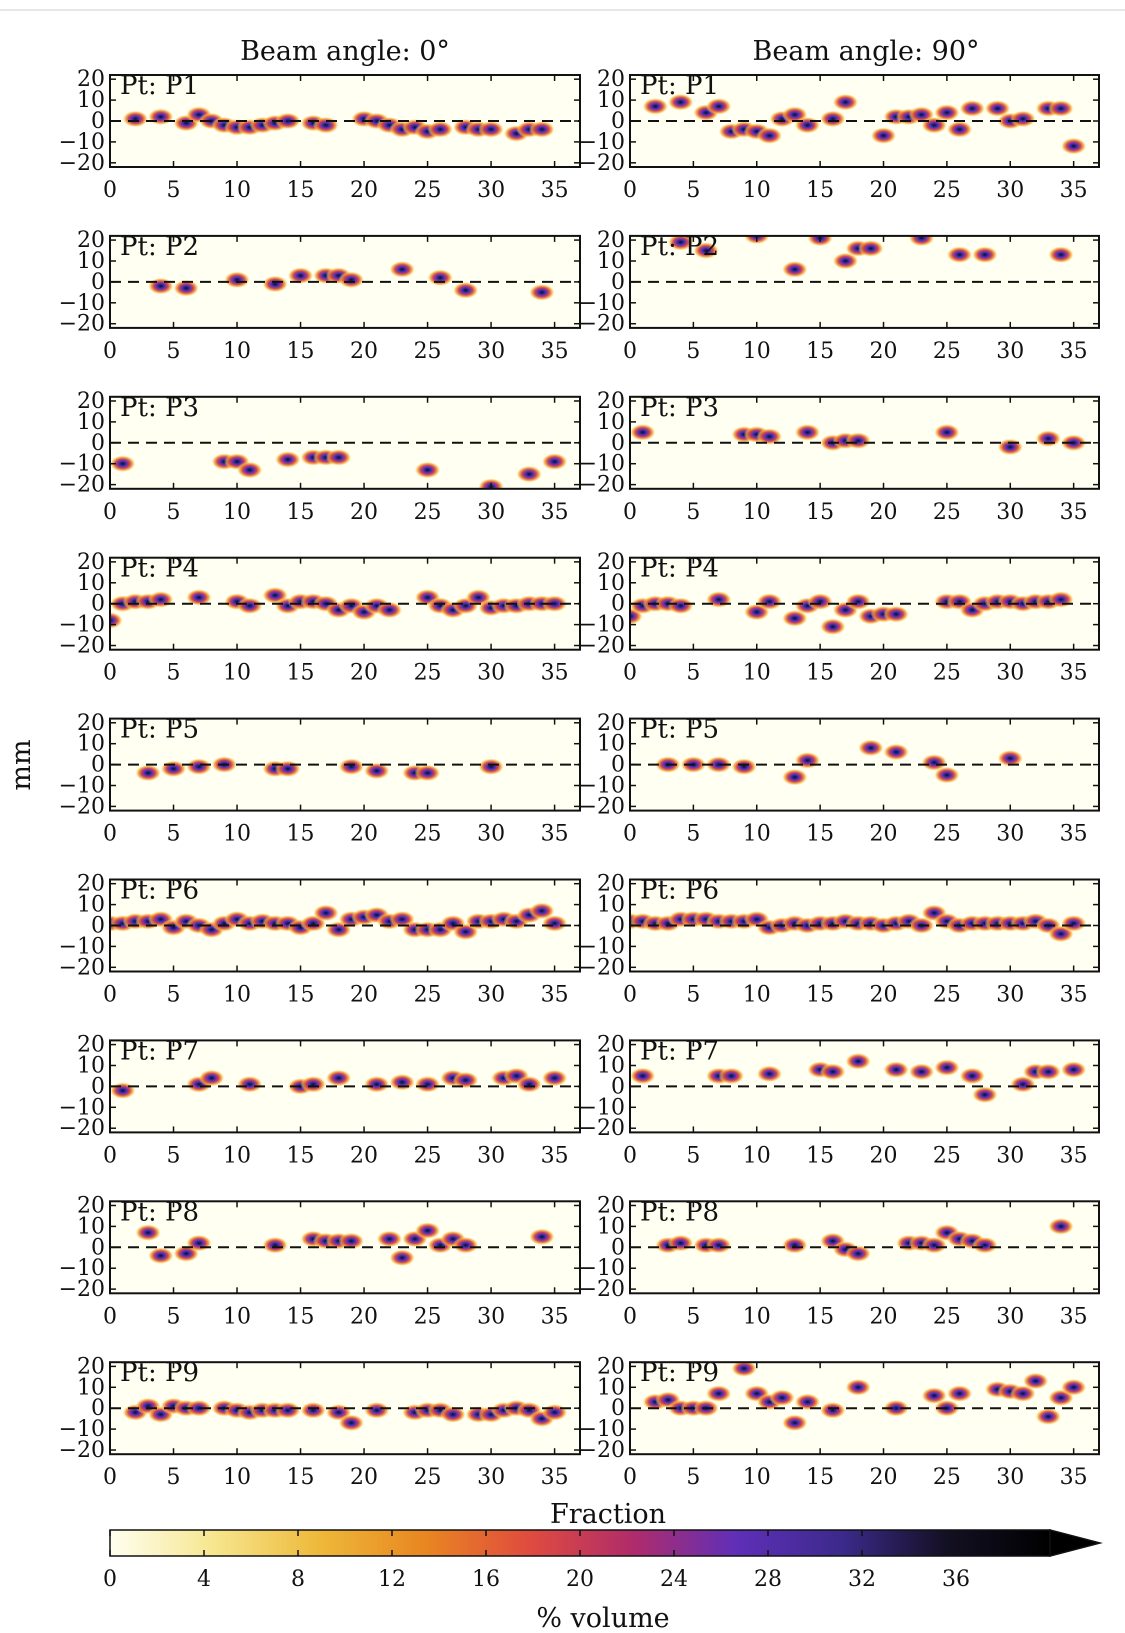 This screenshot has height=1633, width=1125. What do you see at coordinates (580, 1579) in the screenshot?
I see `colorbar-tick-label: 20` at bounding box center [580, 1579].